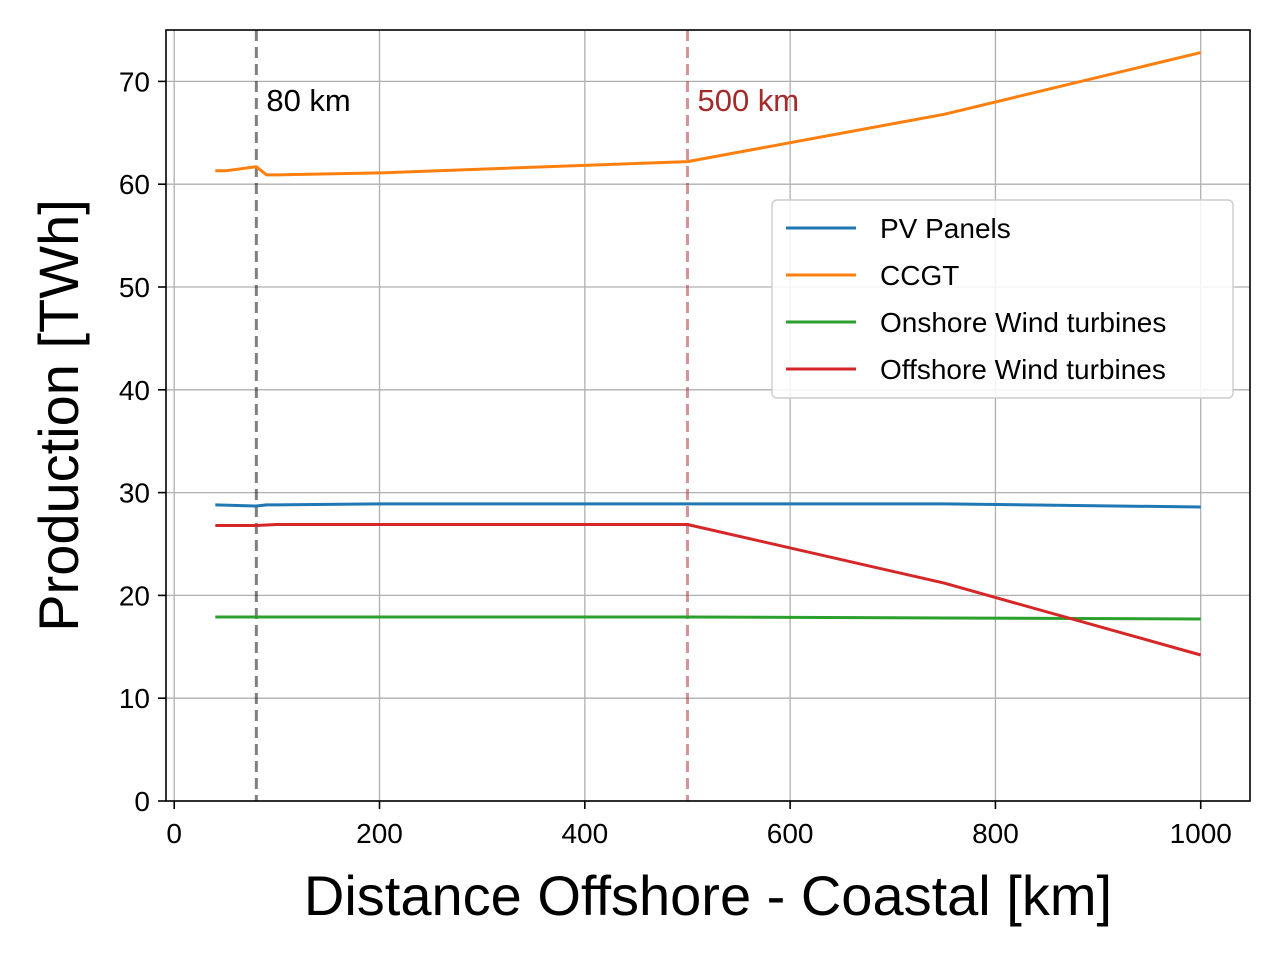 Image resolution: width=1280 pixels, height=960 pixels. Describe the element at coordinates (790, 833) in the screenshot. I see `x-tick-label: 600` at that location.